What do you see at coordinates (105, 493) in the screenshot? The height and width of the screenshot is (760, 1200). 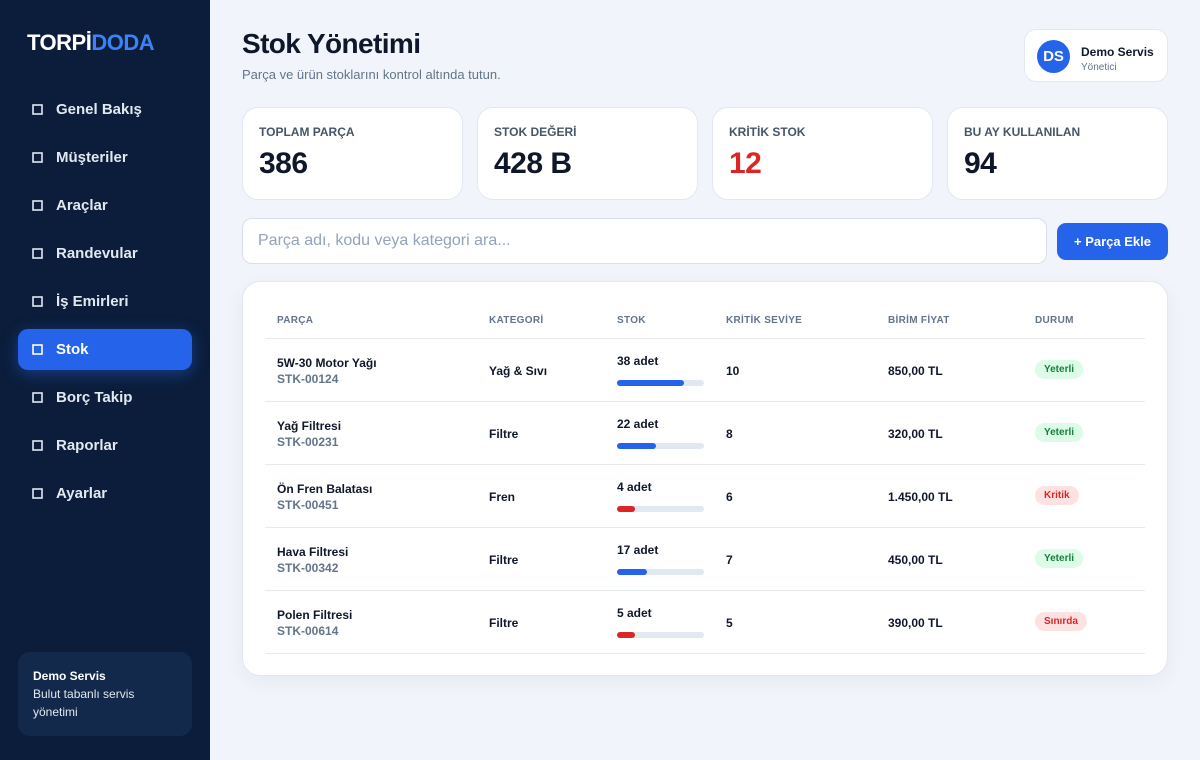 I see `nav-item: Ayarlar` at bounding box center [105, 493].